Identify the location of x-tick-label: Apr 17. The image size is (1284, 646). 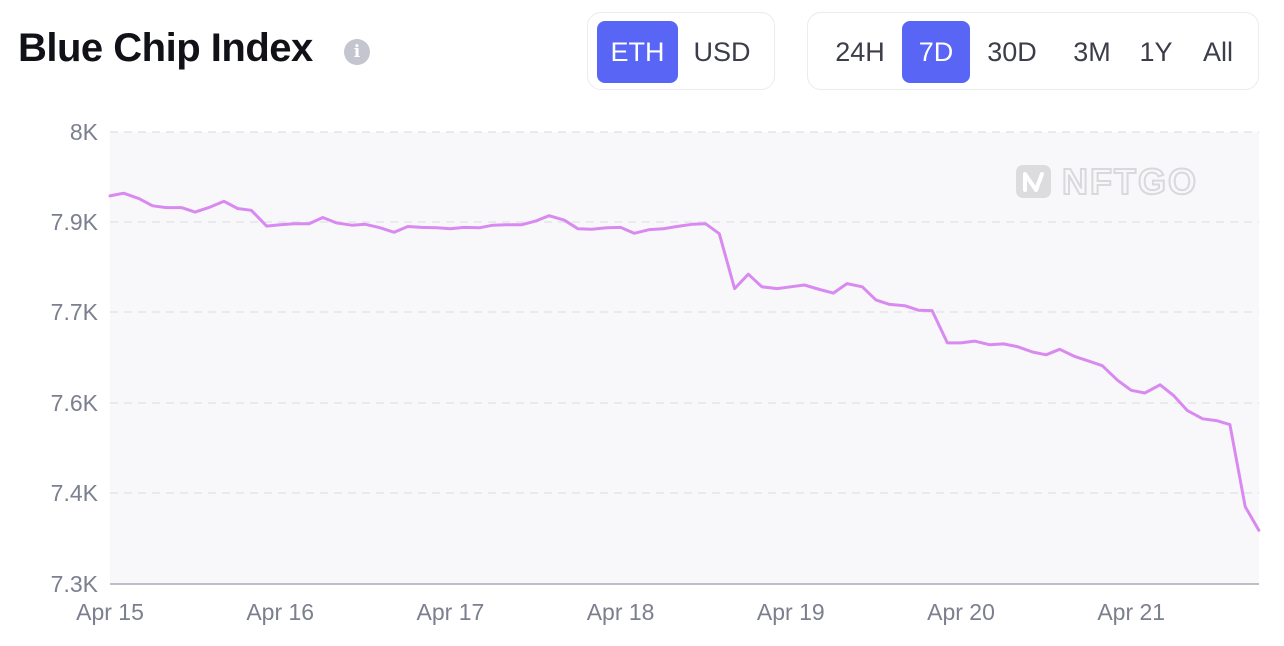
(451, 612).